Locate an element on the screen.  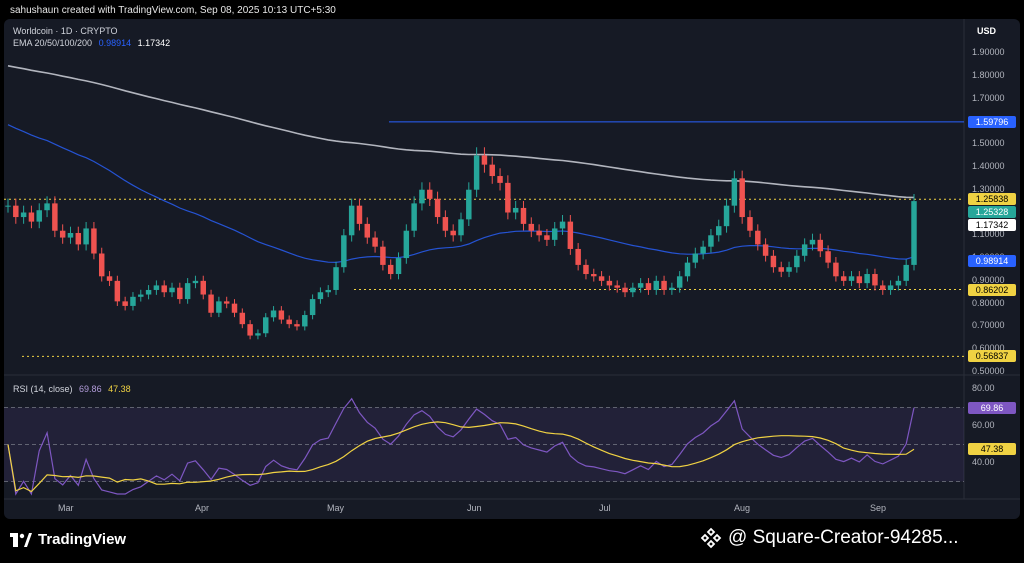
price-tick-label: 0.80000 is located at coordinates (988, 302).